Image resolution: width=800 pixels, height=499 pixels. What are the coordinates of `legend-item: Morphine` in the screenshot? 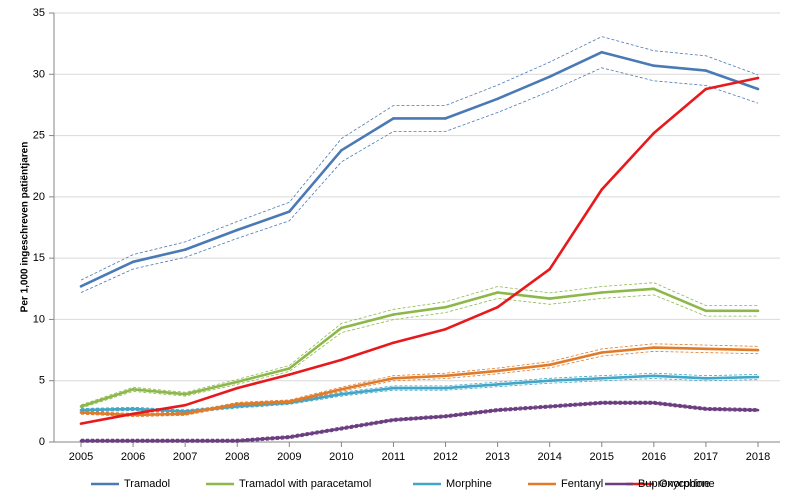 It's located at (452, 484).